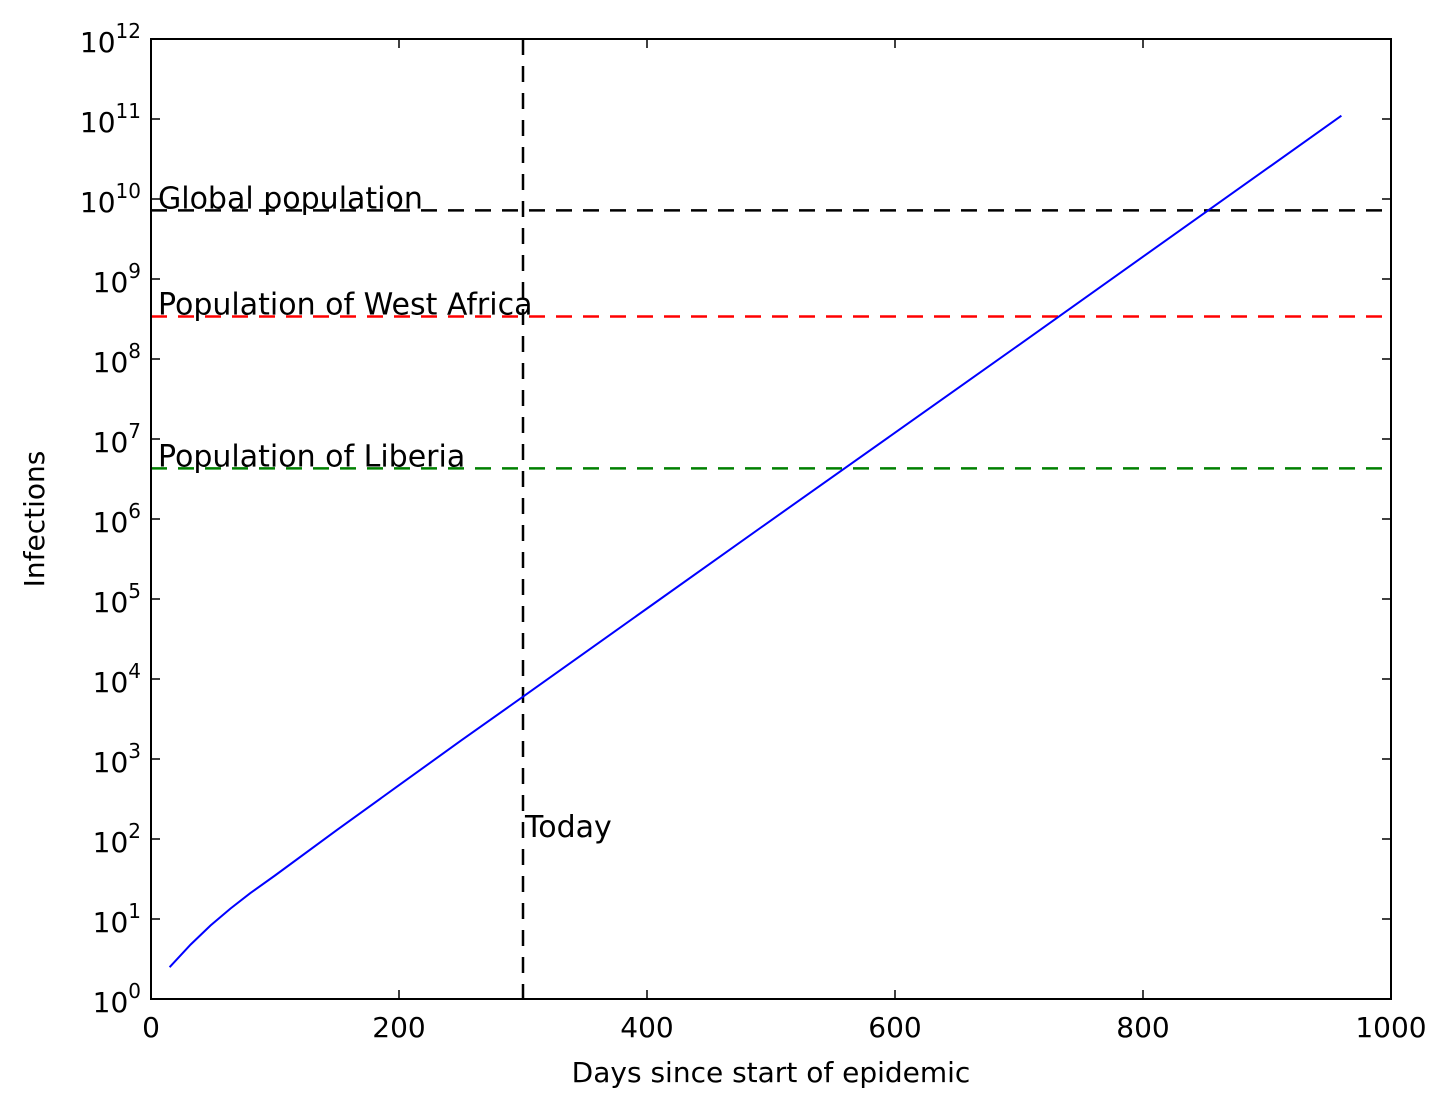 The width and height of the screenshot is (1450, 1110). What do you see at coordinates (345, 304) in the screenshot?
I see `hline-label-1: Population of West Africa` at bounding box center [345, 304].